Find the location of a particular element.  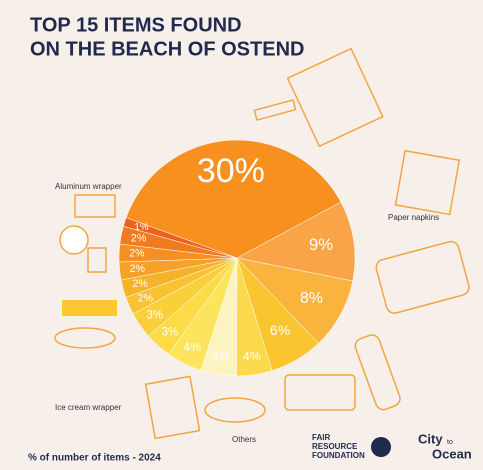

footnote: % of number of items - 2024 is located at coordinates (94, 458).